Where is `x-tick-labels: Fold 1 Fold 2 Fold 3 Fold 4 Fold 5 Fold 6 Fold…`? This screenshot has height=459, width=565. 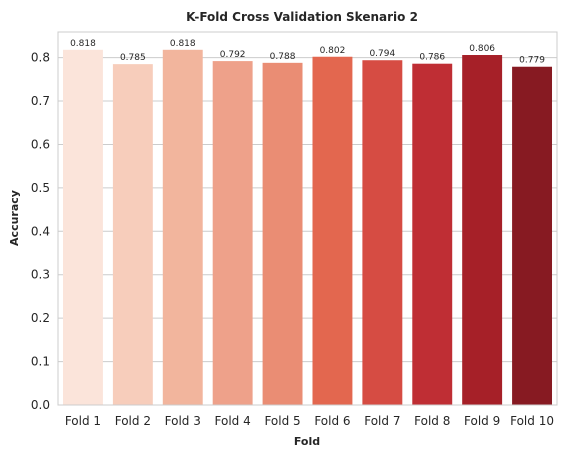 x-tick-labels: Fold 1 Fold 2 Fold 3 Fold 4 Fold 5 Fold 6 Fold… is located at coordinates (309, 421).